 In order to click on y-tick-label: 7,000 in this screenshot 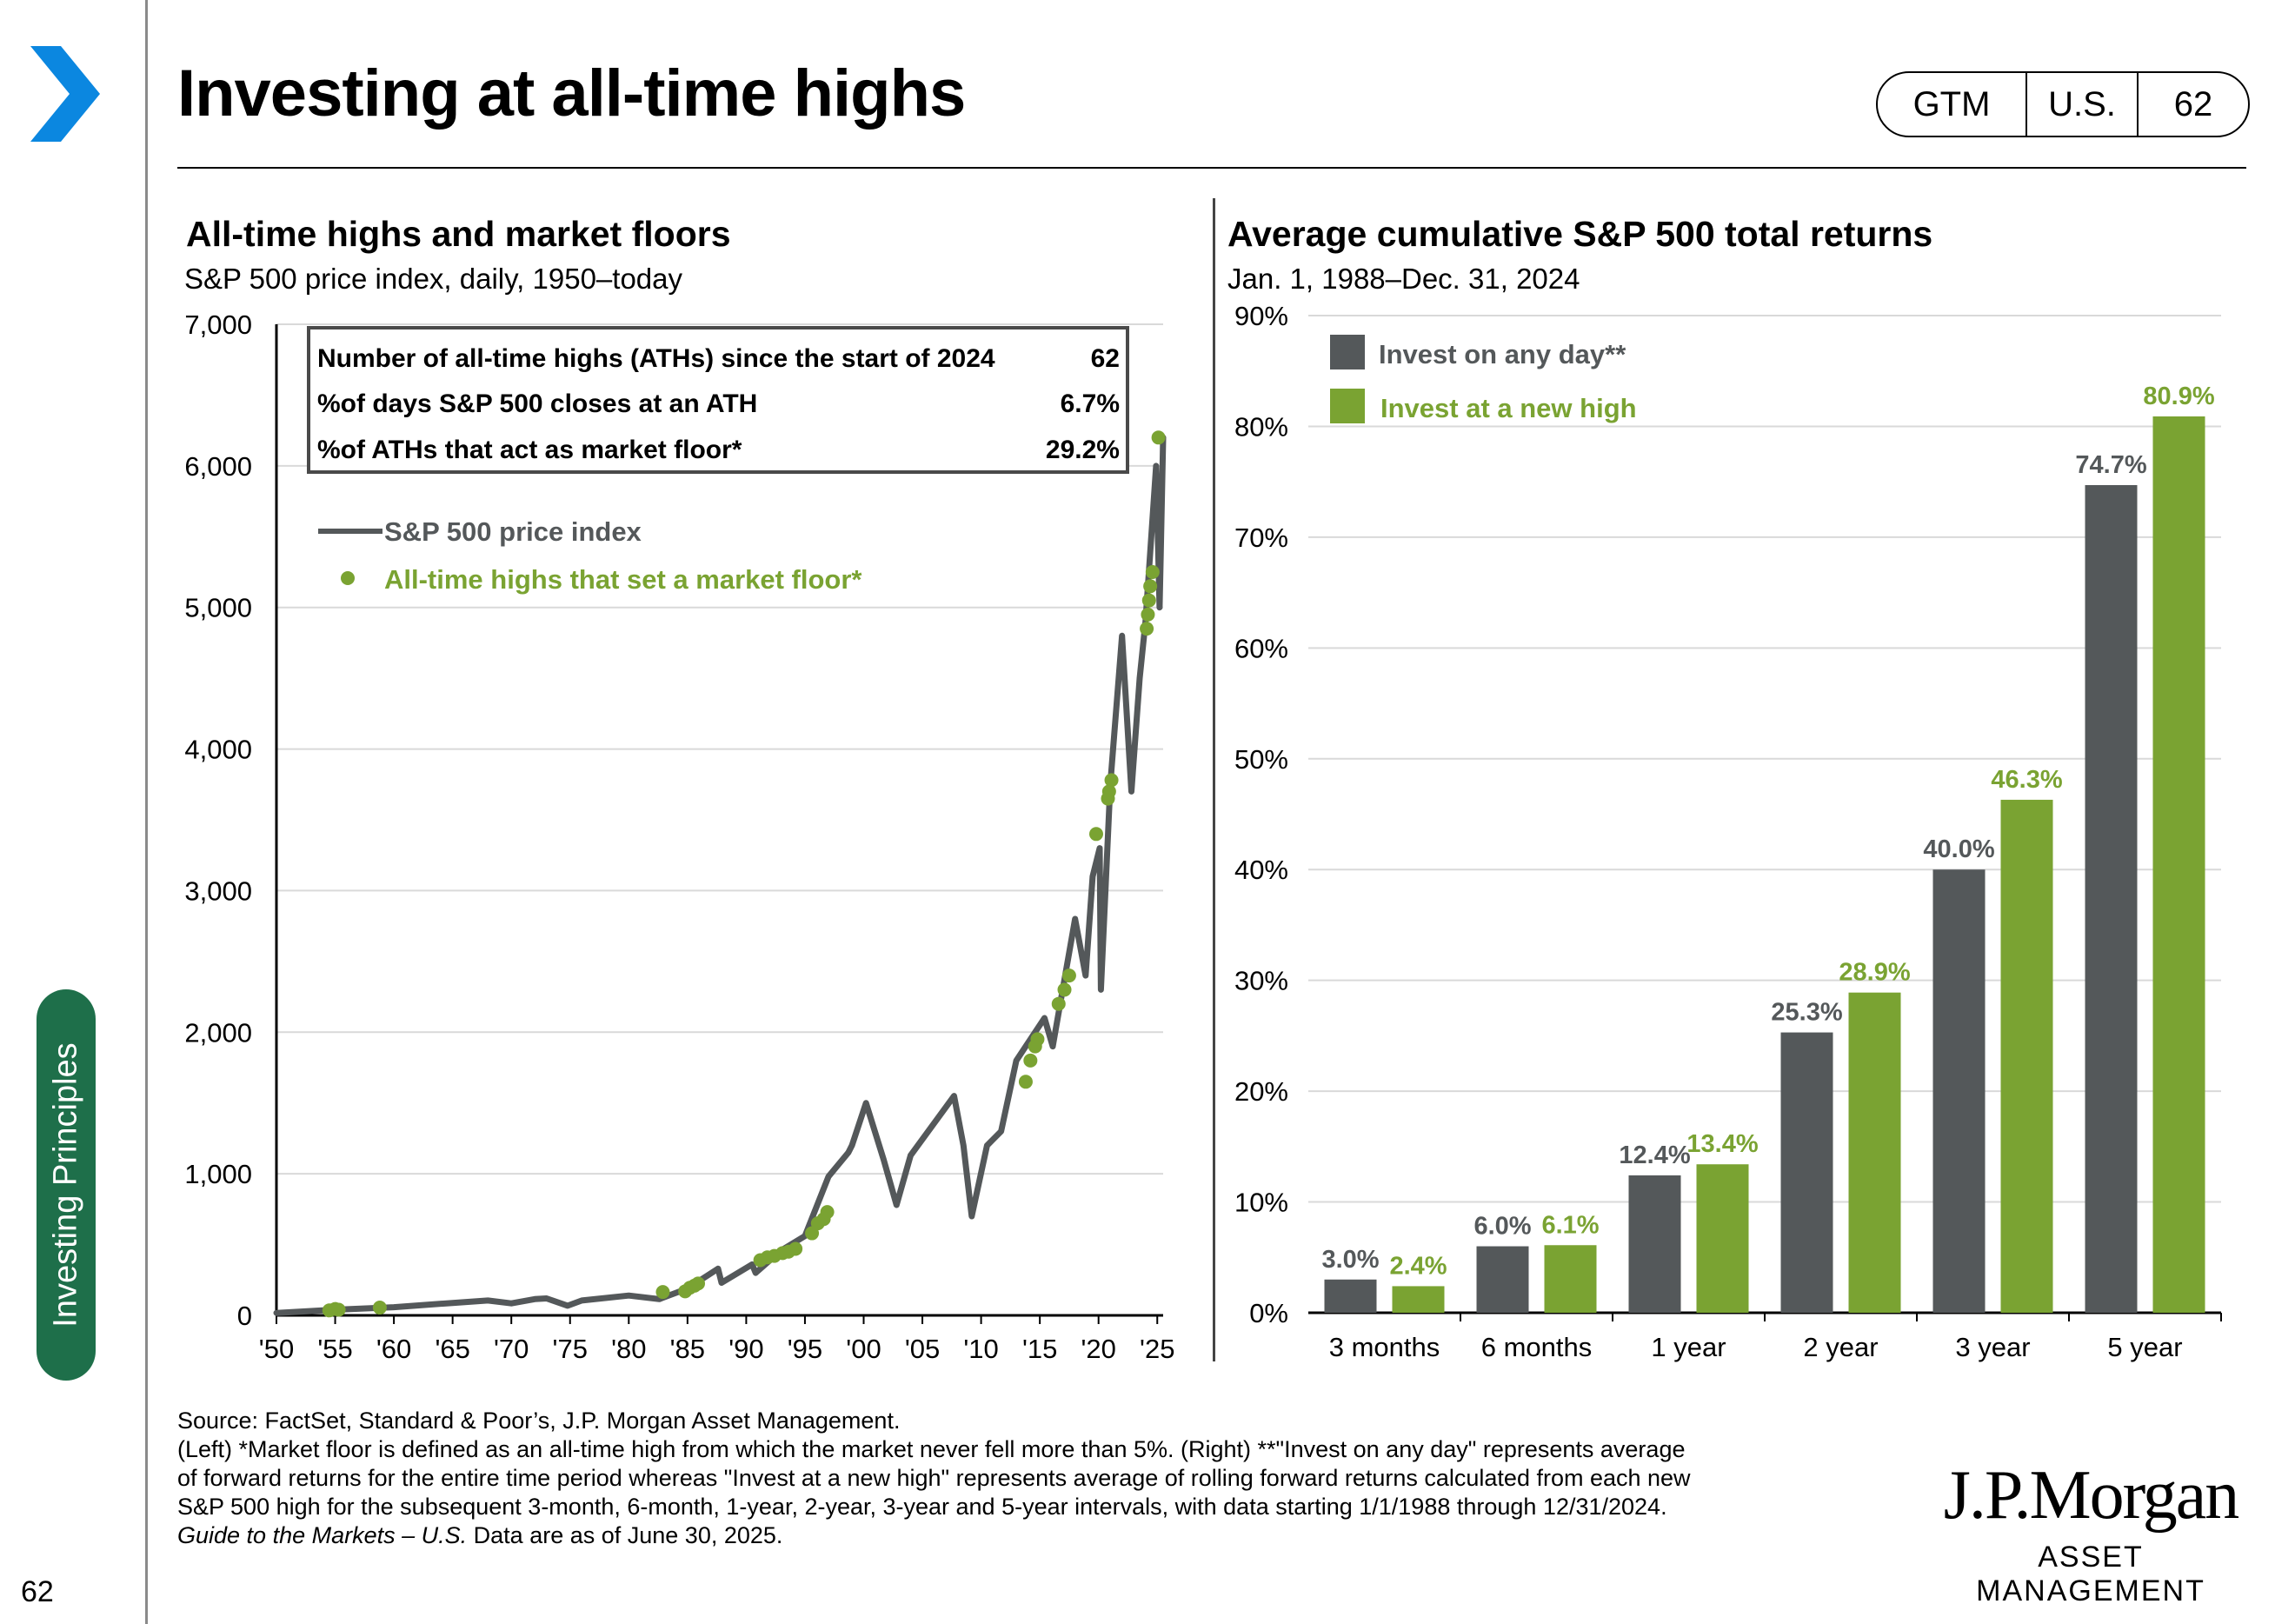, I will do `click(218, 325)`.